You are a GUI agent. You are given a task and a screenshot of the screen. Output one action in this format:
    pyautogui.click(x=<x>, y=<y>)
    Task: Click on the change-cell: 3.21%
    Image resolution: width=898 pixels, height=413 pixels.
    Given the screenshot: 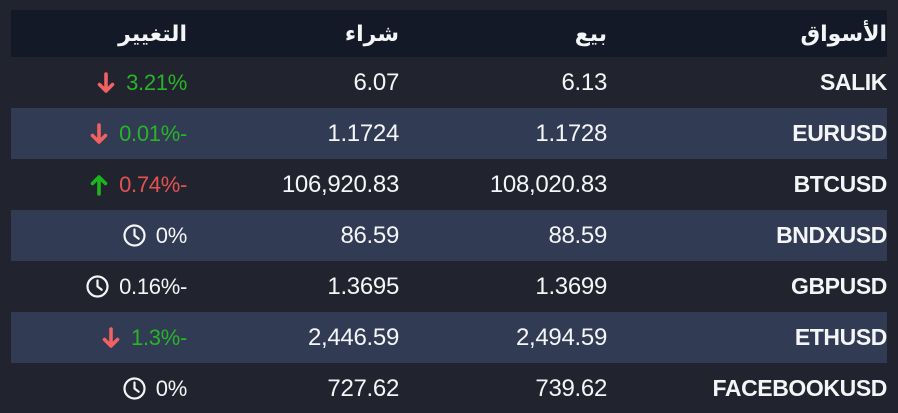 What is the action you would take?
    pyautogui.click(x=99, y=83)
    